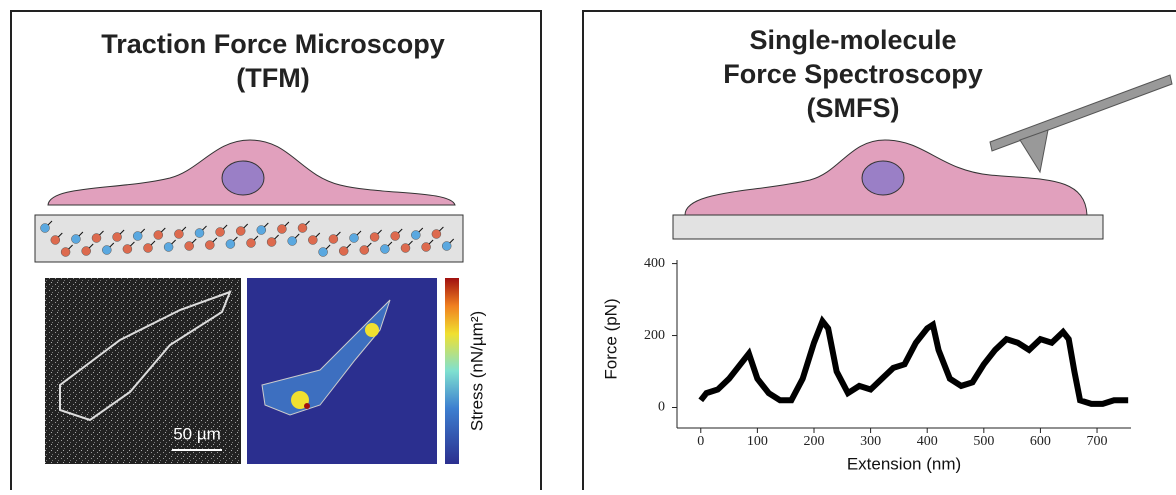 Image resolution: width=1176 pixels, height=495 pixels. Describe the element at coordinates (145, 356) in the screenshot. I see `cell-outline` at that location.